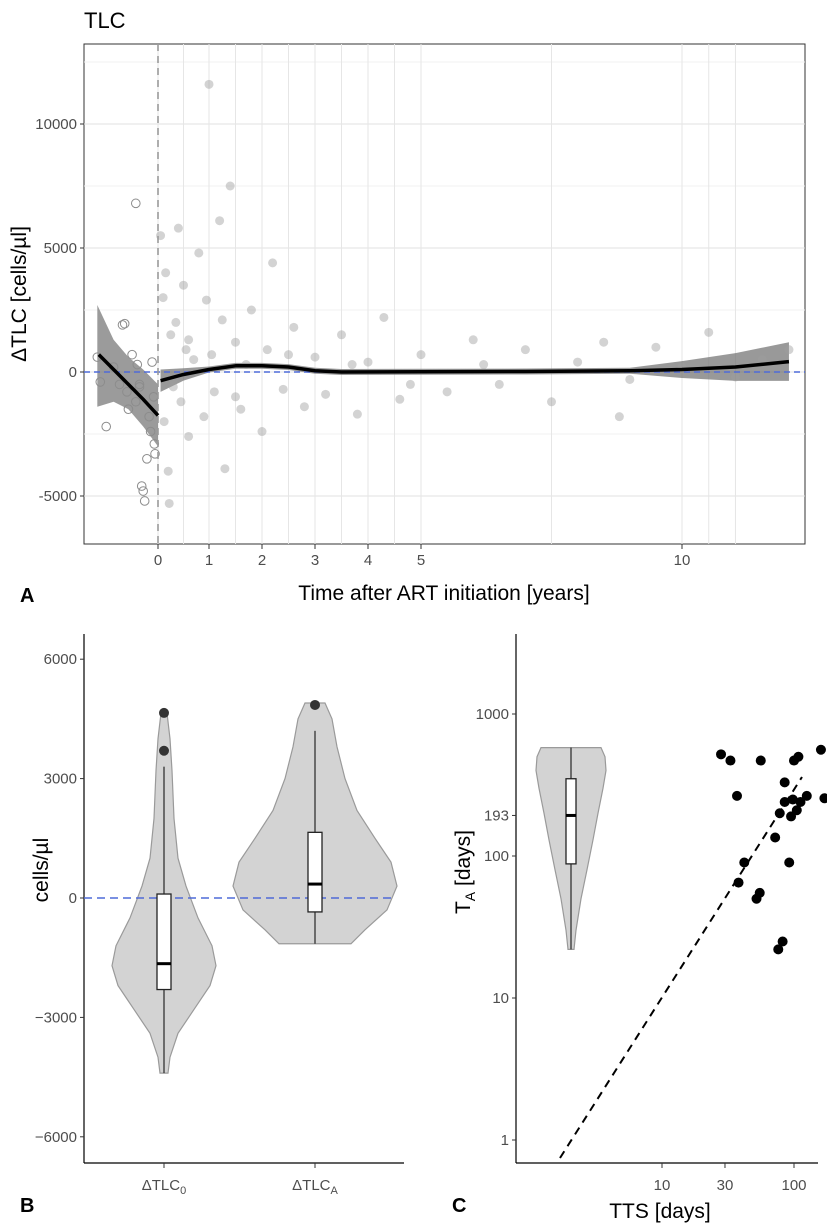  Describe the element at coordinates (183, 1191) in the screenshot. I see `b-x-tick-label-sub: 0` at that location.